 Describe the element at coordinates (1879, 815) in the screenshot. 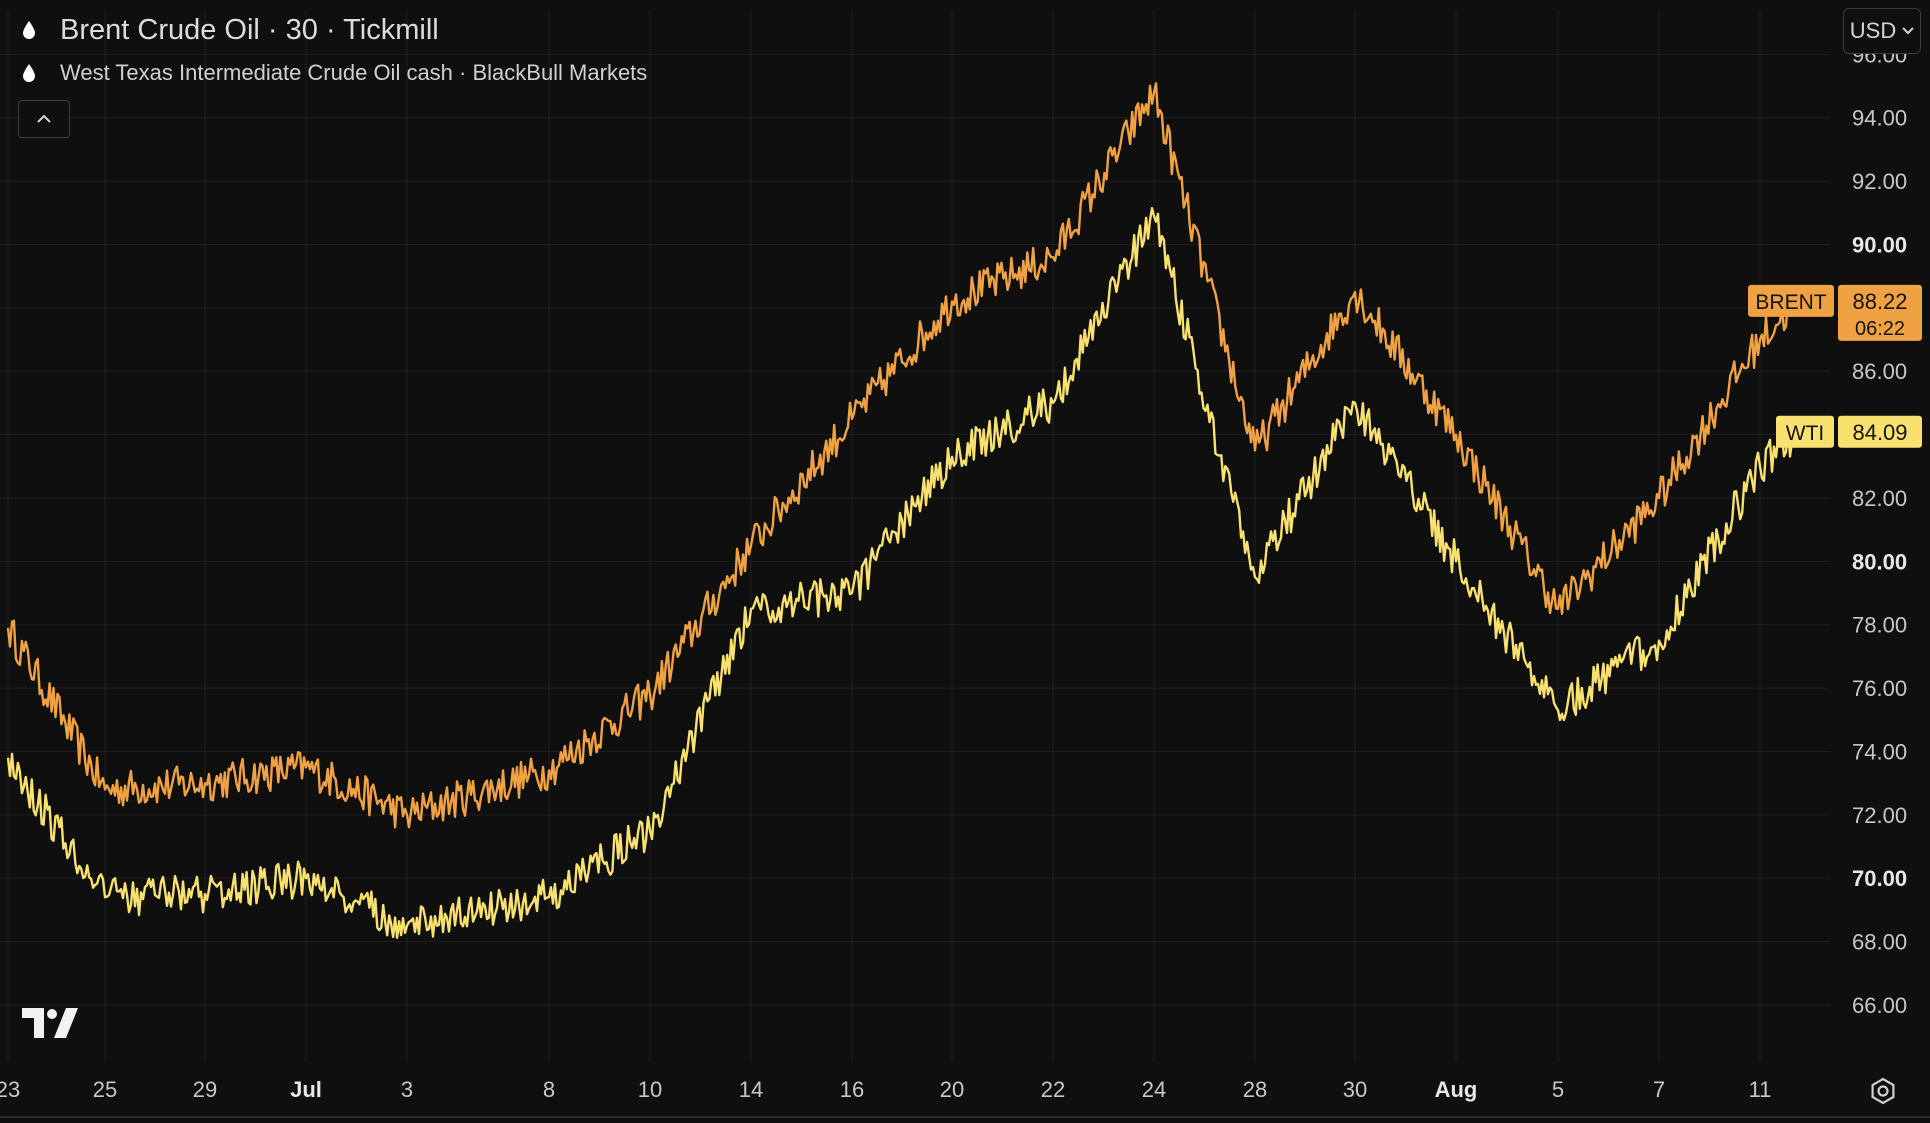

I see `y-tick-label: 72.00` at that location.